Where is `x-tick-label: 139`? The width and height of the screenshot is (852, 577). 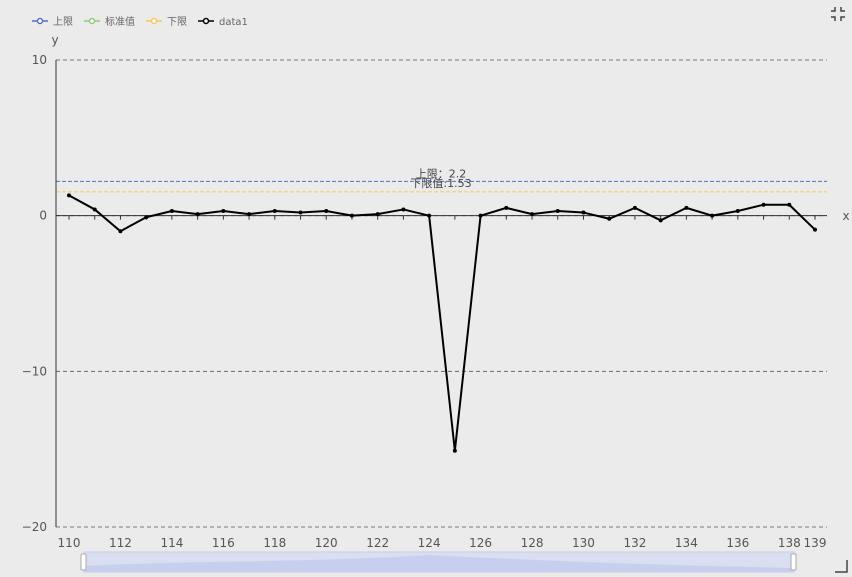
x-tick-label: 139 is located at coordinates (815, 543).